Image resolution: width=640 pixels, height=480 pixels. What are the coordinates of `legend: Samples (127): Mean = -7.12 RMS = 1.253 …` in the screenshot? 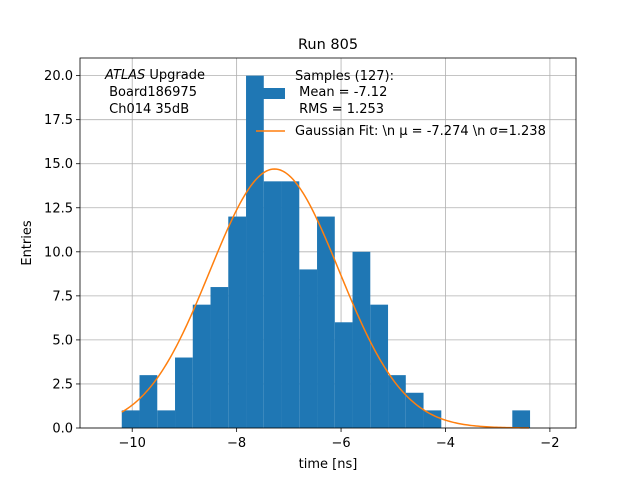 It's located at (401, 104).